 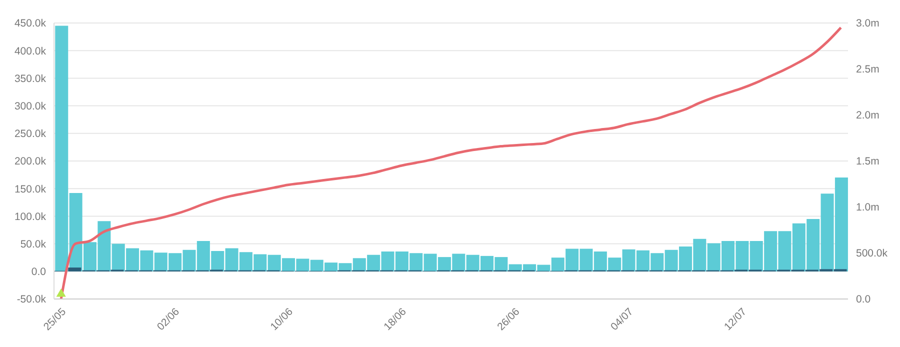 I want to click on y-tick-label: 150.0k, so click(x=30, y=189).